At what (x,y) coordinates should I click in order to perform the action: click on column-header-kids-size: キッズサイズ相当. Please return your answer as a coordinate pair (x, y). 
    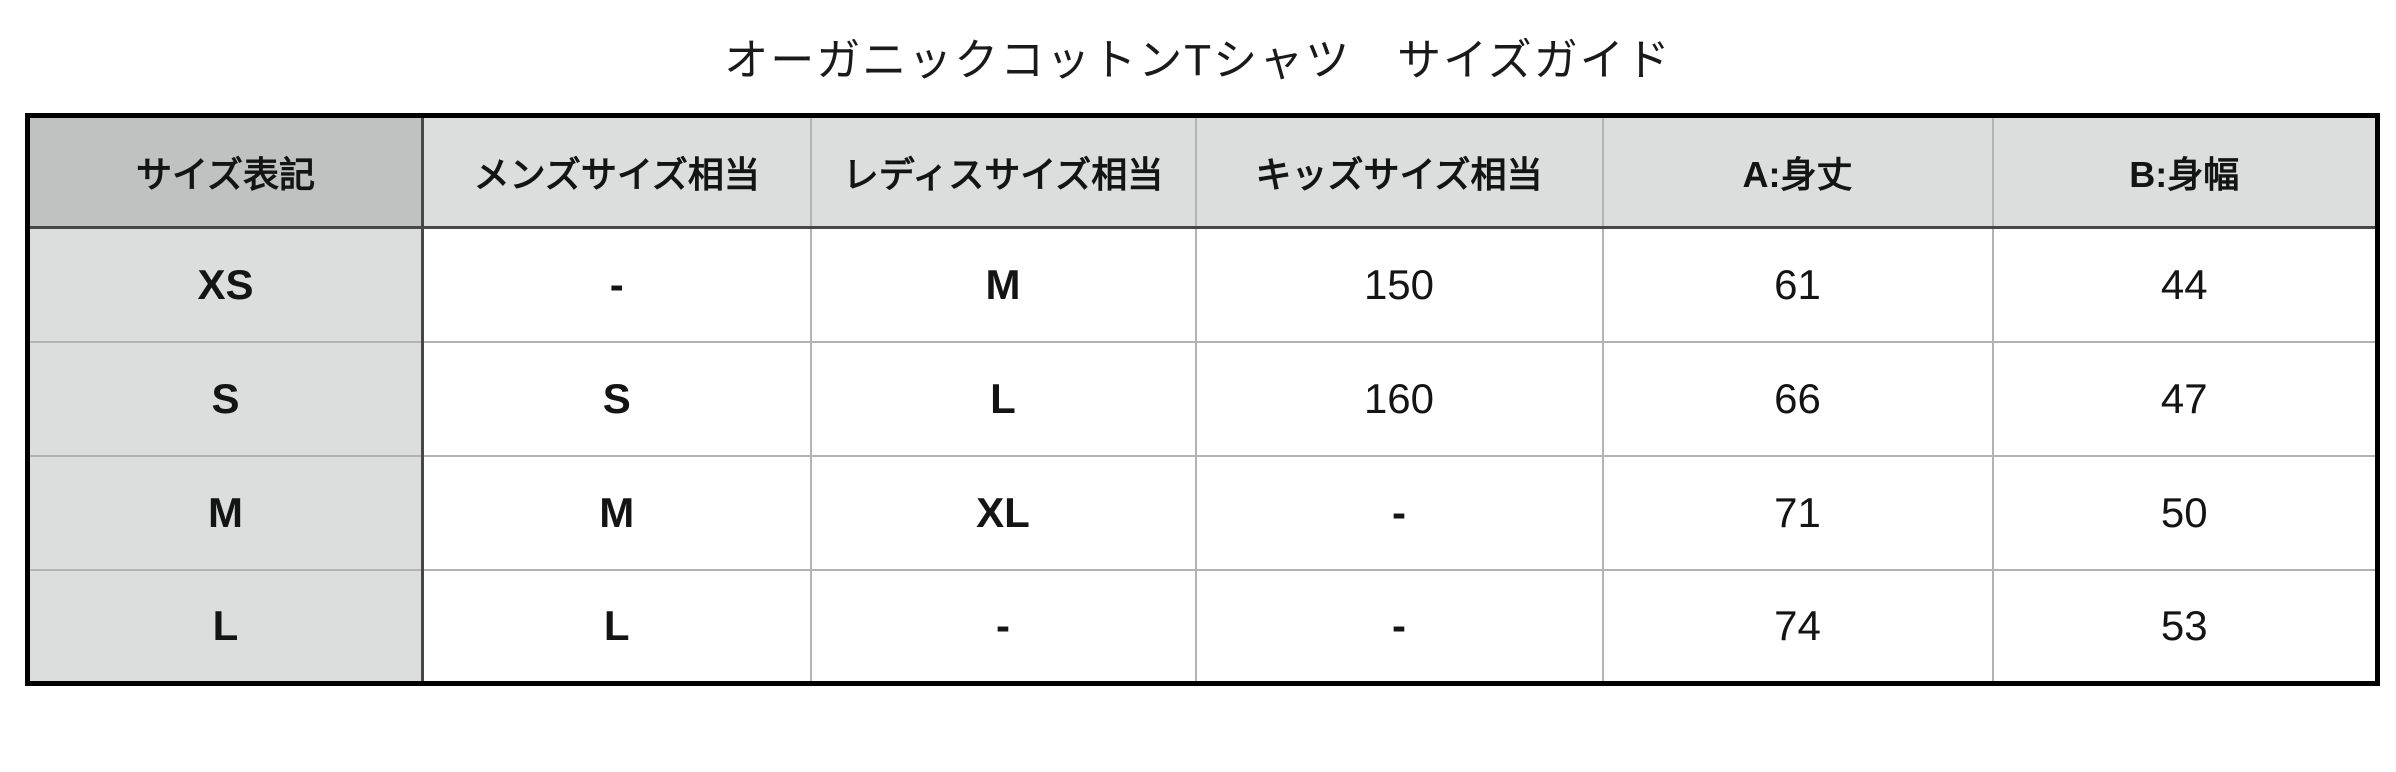
    Looking at the image, I should click on (1399, 171).